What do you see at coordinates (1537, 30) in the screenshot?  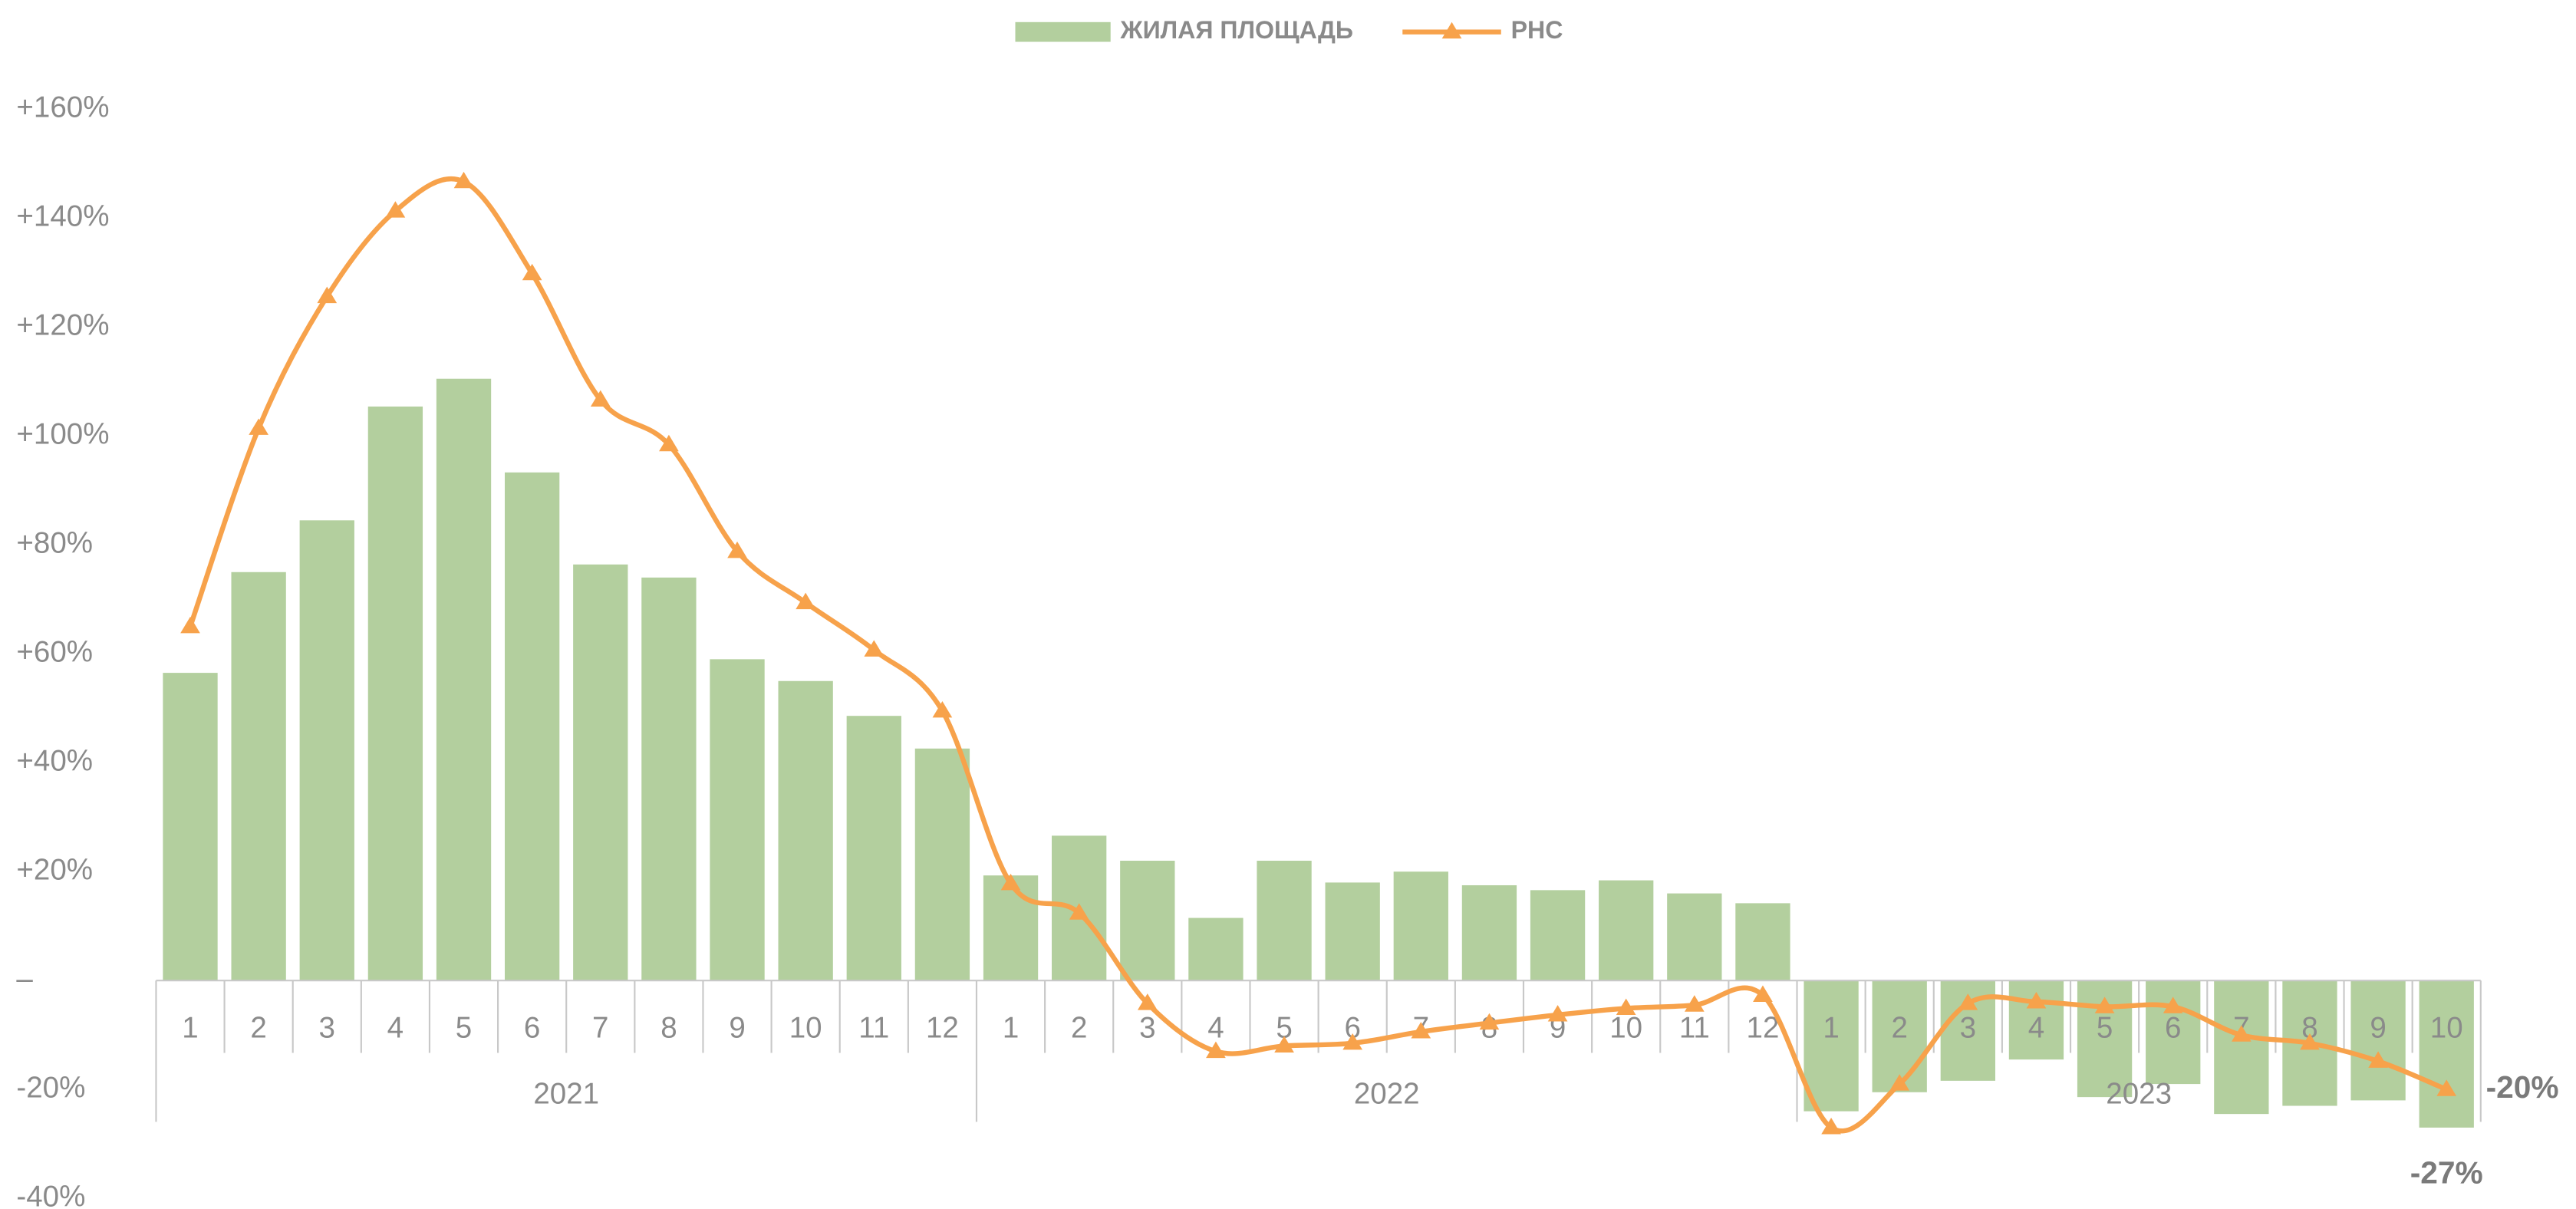 I see `legend-label: РНС` at bounding box center [1537, 30].